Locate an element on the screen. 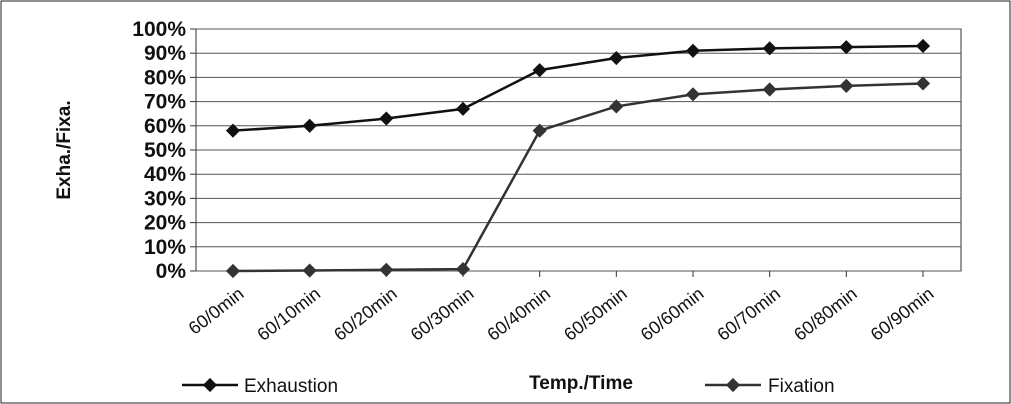 This screenshot has height=404, width=1011. legend-marker-fixation is located at coordinates (733, 385).